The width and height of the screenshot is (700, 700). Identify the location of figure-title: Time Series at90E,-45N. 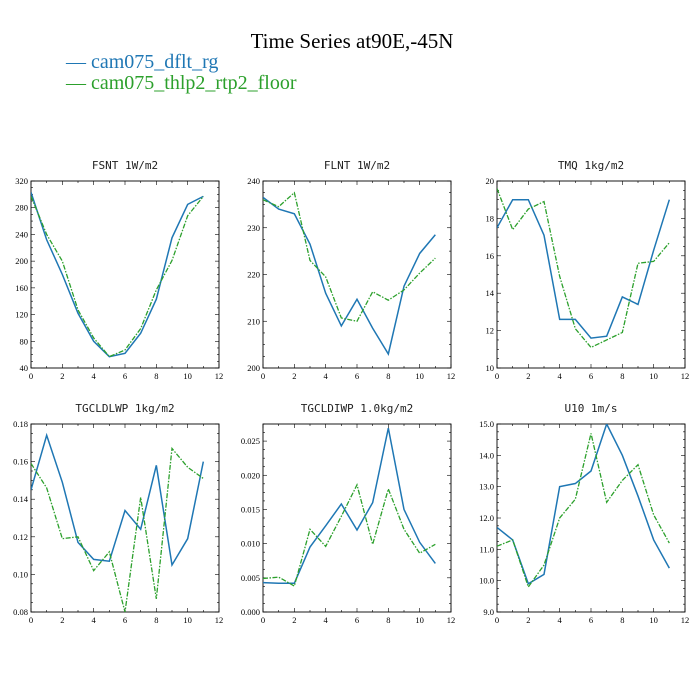
(352, 41).